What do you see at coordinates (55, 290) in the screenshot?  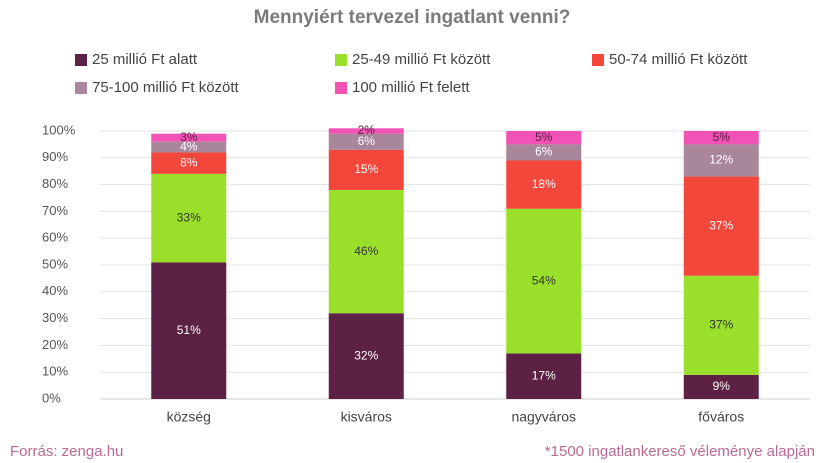 I see `y-tick-label: 40%` at bounding box center [55, 290].